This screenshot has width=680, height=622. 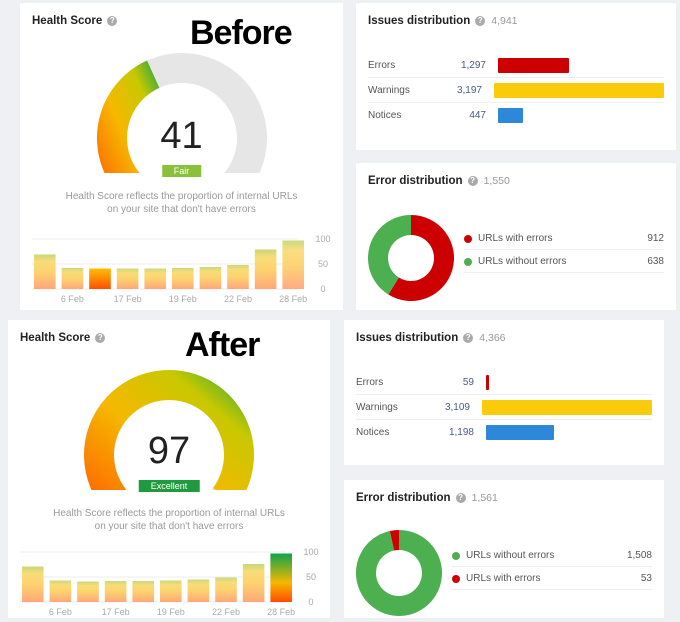 I want to click on issue-count: 447, so click(x=477, y=115).